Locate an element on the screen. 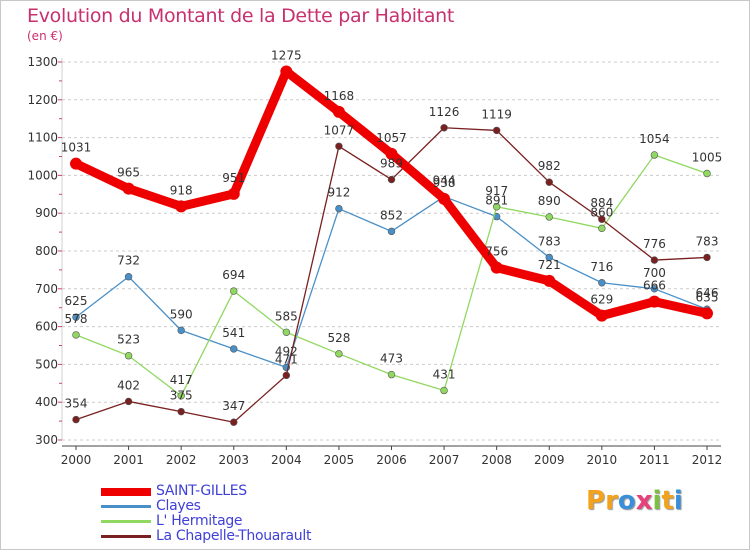 The image size is (750, 550). data-label: 716 is located at coordinates (601, 267).